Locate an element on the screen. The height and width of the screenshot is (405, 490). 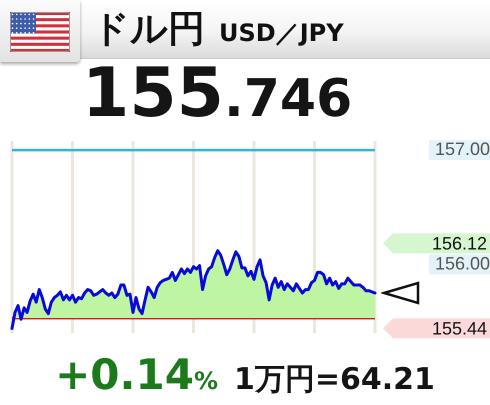
y-tick-label: 157.00 is located at coordinates (462, 149).